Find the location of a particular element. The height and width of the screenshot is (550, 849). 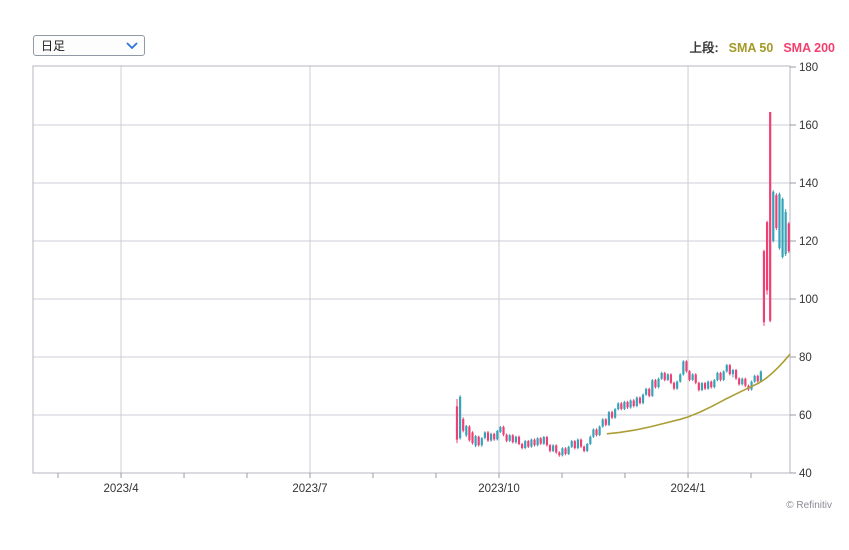

copyright-label: © Refinitiv is located at coordinates (809, 505).